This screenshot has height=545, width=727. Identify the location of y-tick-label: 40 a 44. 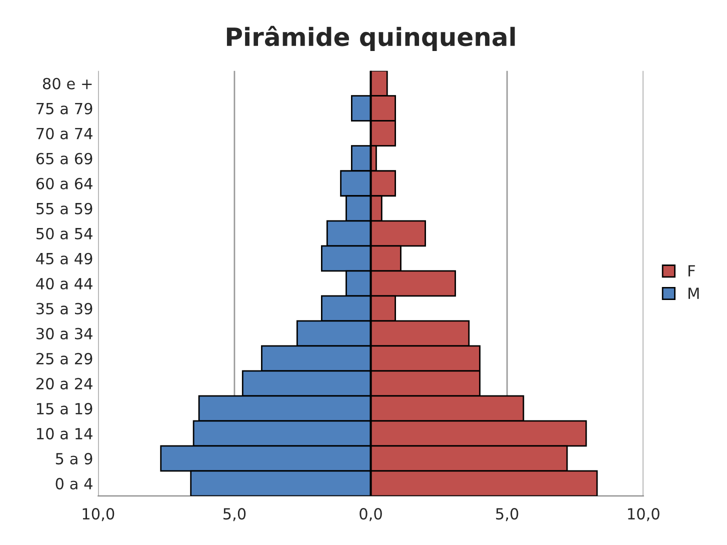
(64, 284).